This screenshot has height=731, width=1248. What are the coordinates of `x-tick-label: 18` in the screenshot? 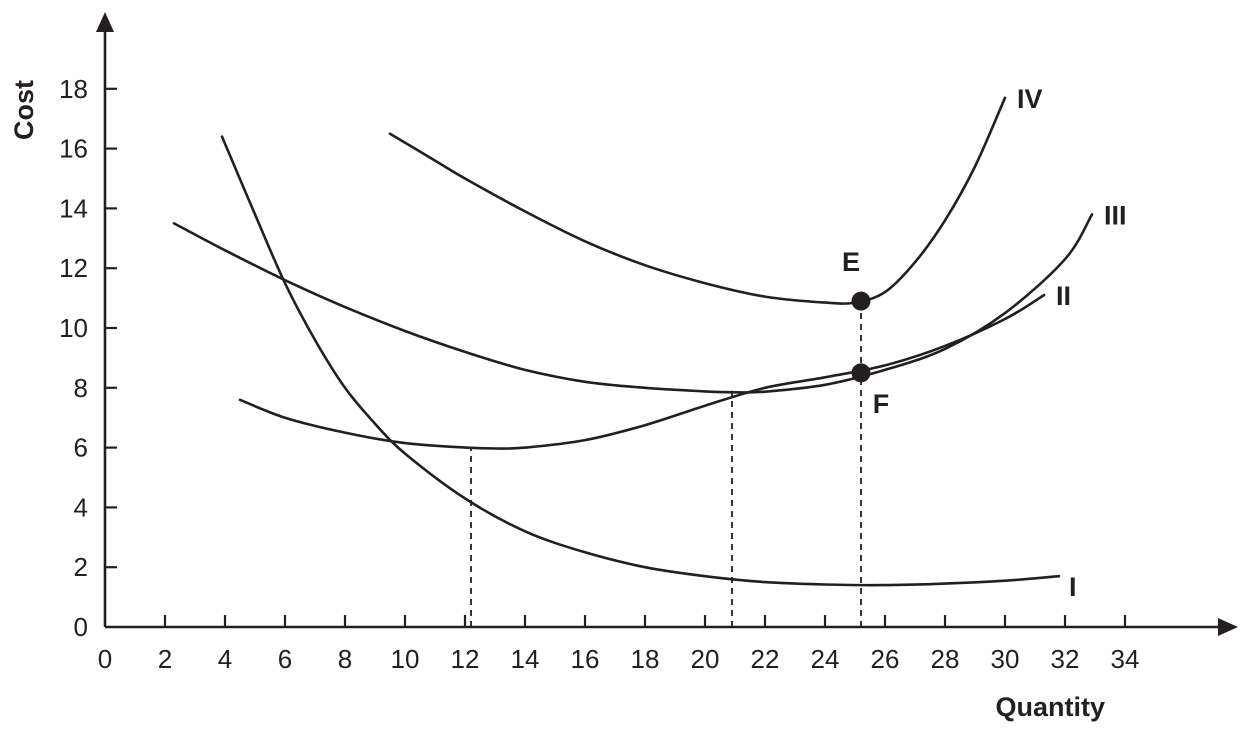 It's located at (645, 659).